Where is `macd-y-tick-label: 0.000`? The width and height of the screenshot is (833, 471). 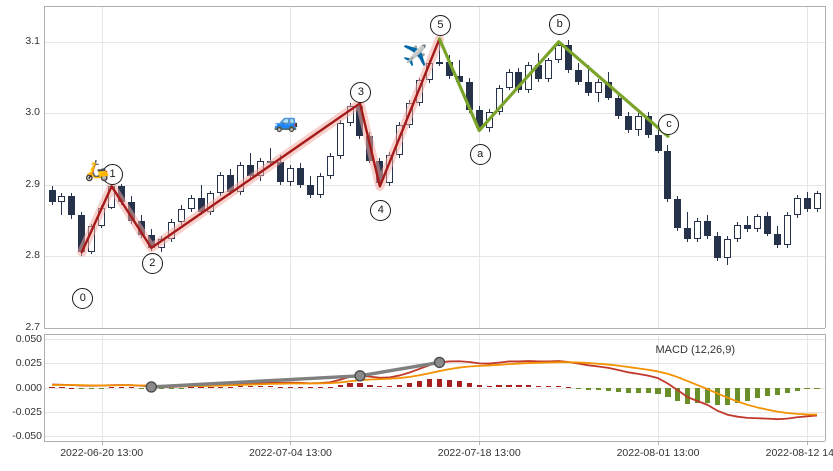
macd-y-tick-label: 0.000 is located at coordinates (28, 387).